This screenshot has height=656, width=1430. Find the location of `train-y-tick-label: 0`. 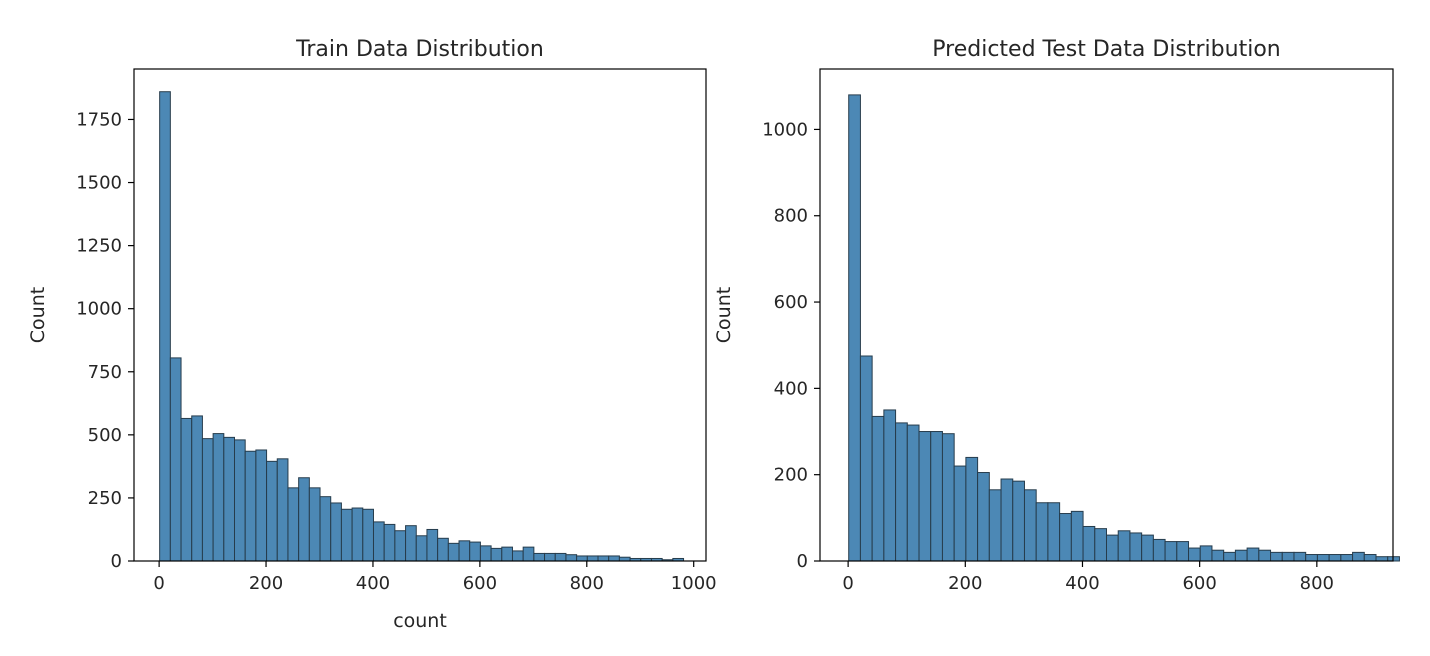

train-y-tick-label: 0 is located at coordinates (116, 561).